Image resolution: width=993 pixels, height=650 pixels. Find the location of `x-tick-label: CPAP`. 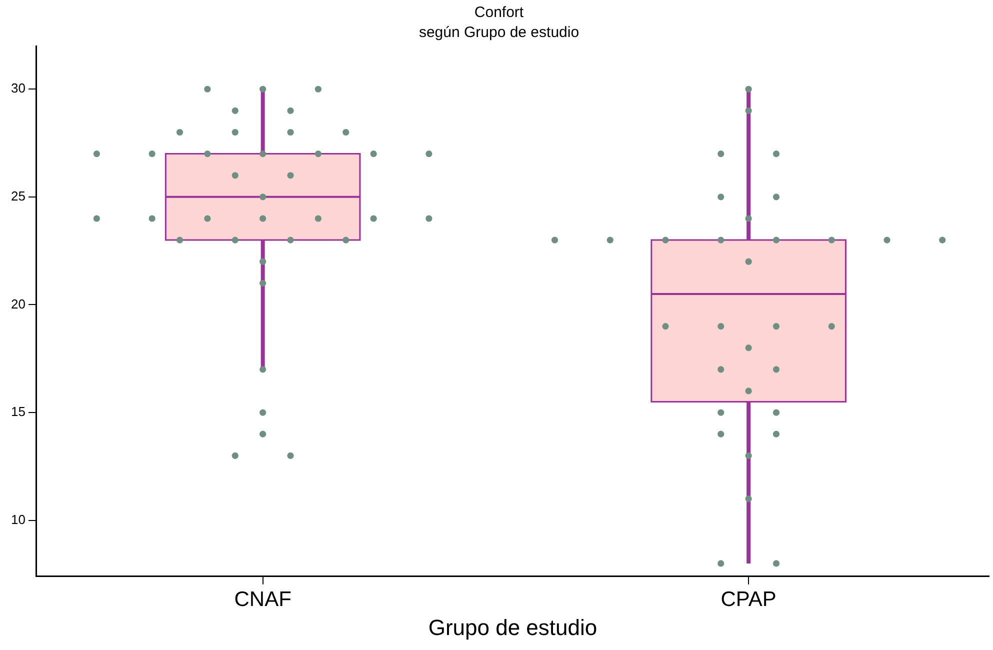

x-tick-label: CPAP is located at coordinates (748, 599).